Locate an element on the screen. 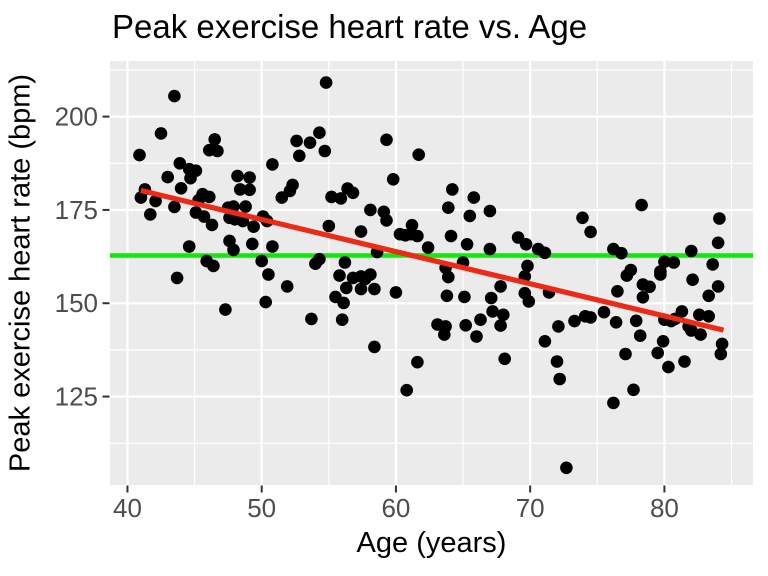 This screenshot has width=768, height=576. y-axis-title: Peak exercise heart rate (bpm) is located at coordinates (20, 273).